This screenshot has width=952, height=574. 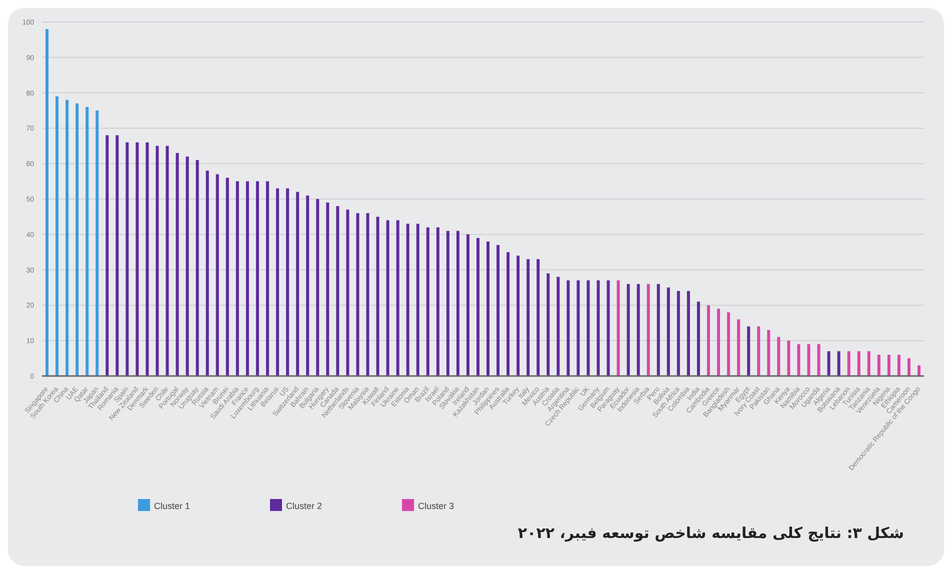 I want to click on text: شکل ۳: نتایج کلی مقایسه شاخص توسعه فیبر، ۲۰۲۲, so click(x=711, y=533).